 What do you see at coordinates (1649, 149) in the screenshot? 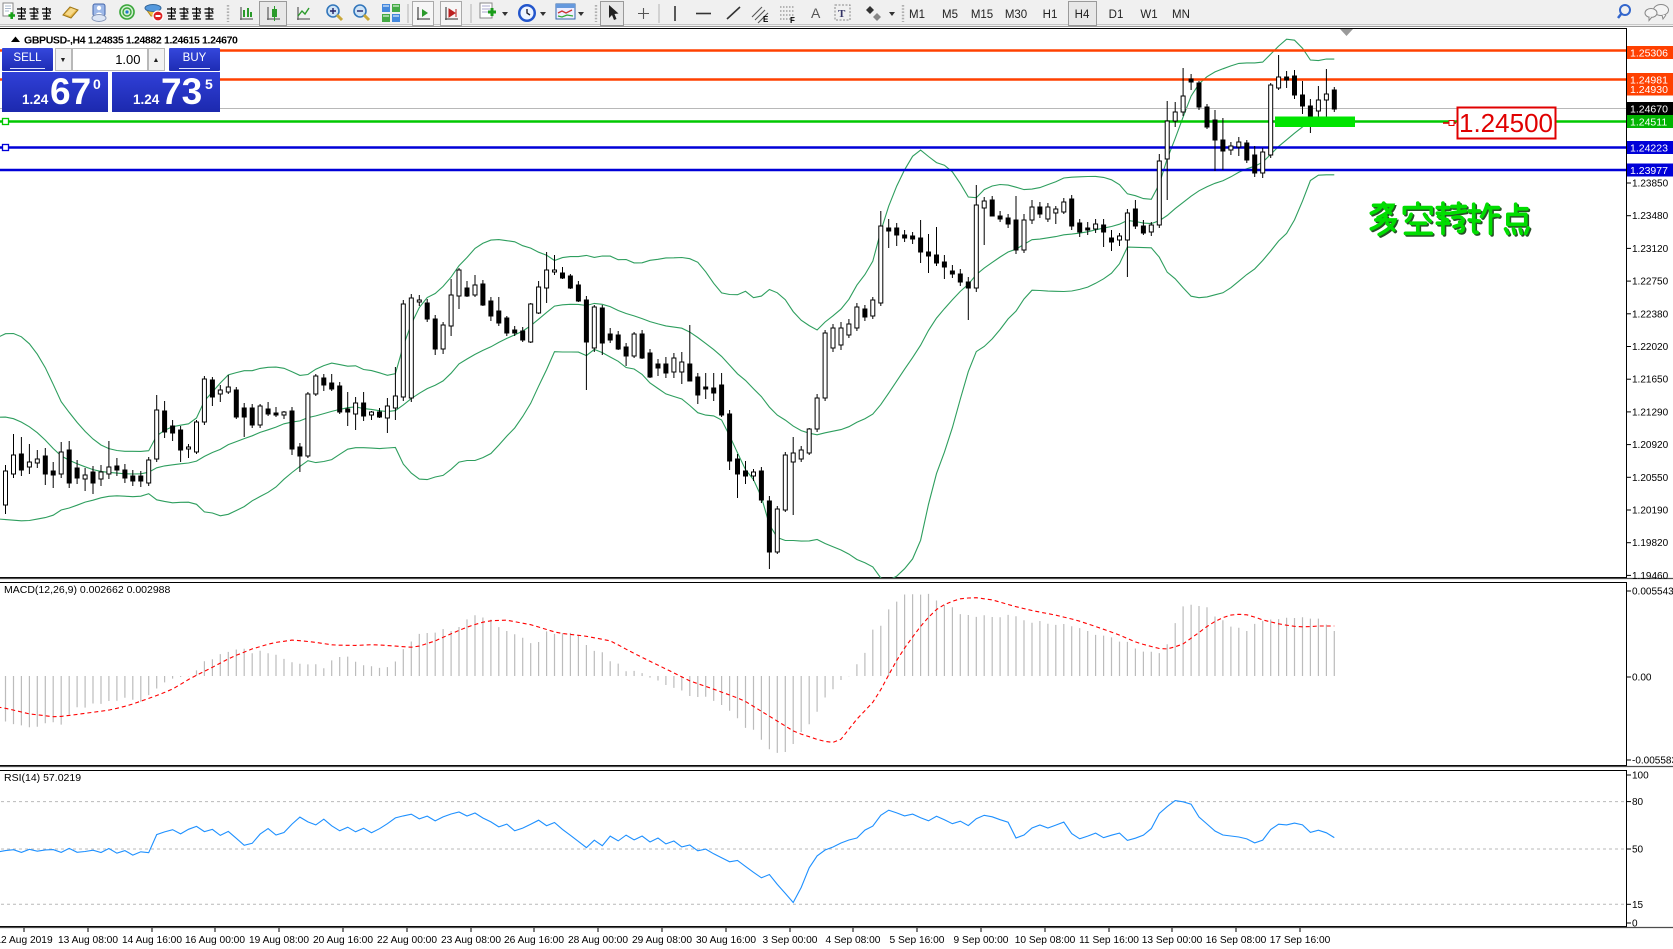
I see `svg-text: 1.24223` at bounding box center [1649, 149].